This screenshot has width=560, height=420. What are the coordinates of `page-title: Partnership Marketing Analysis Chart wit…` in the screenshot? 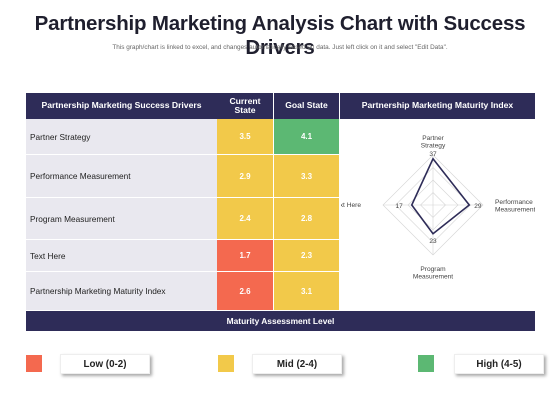 It's located at (280, 35).